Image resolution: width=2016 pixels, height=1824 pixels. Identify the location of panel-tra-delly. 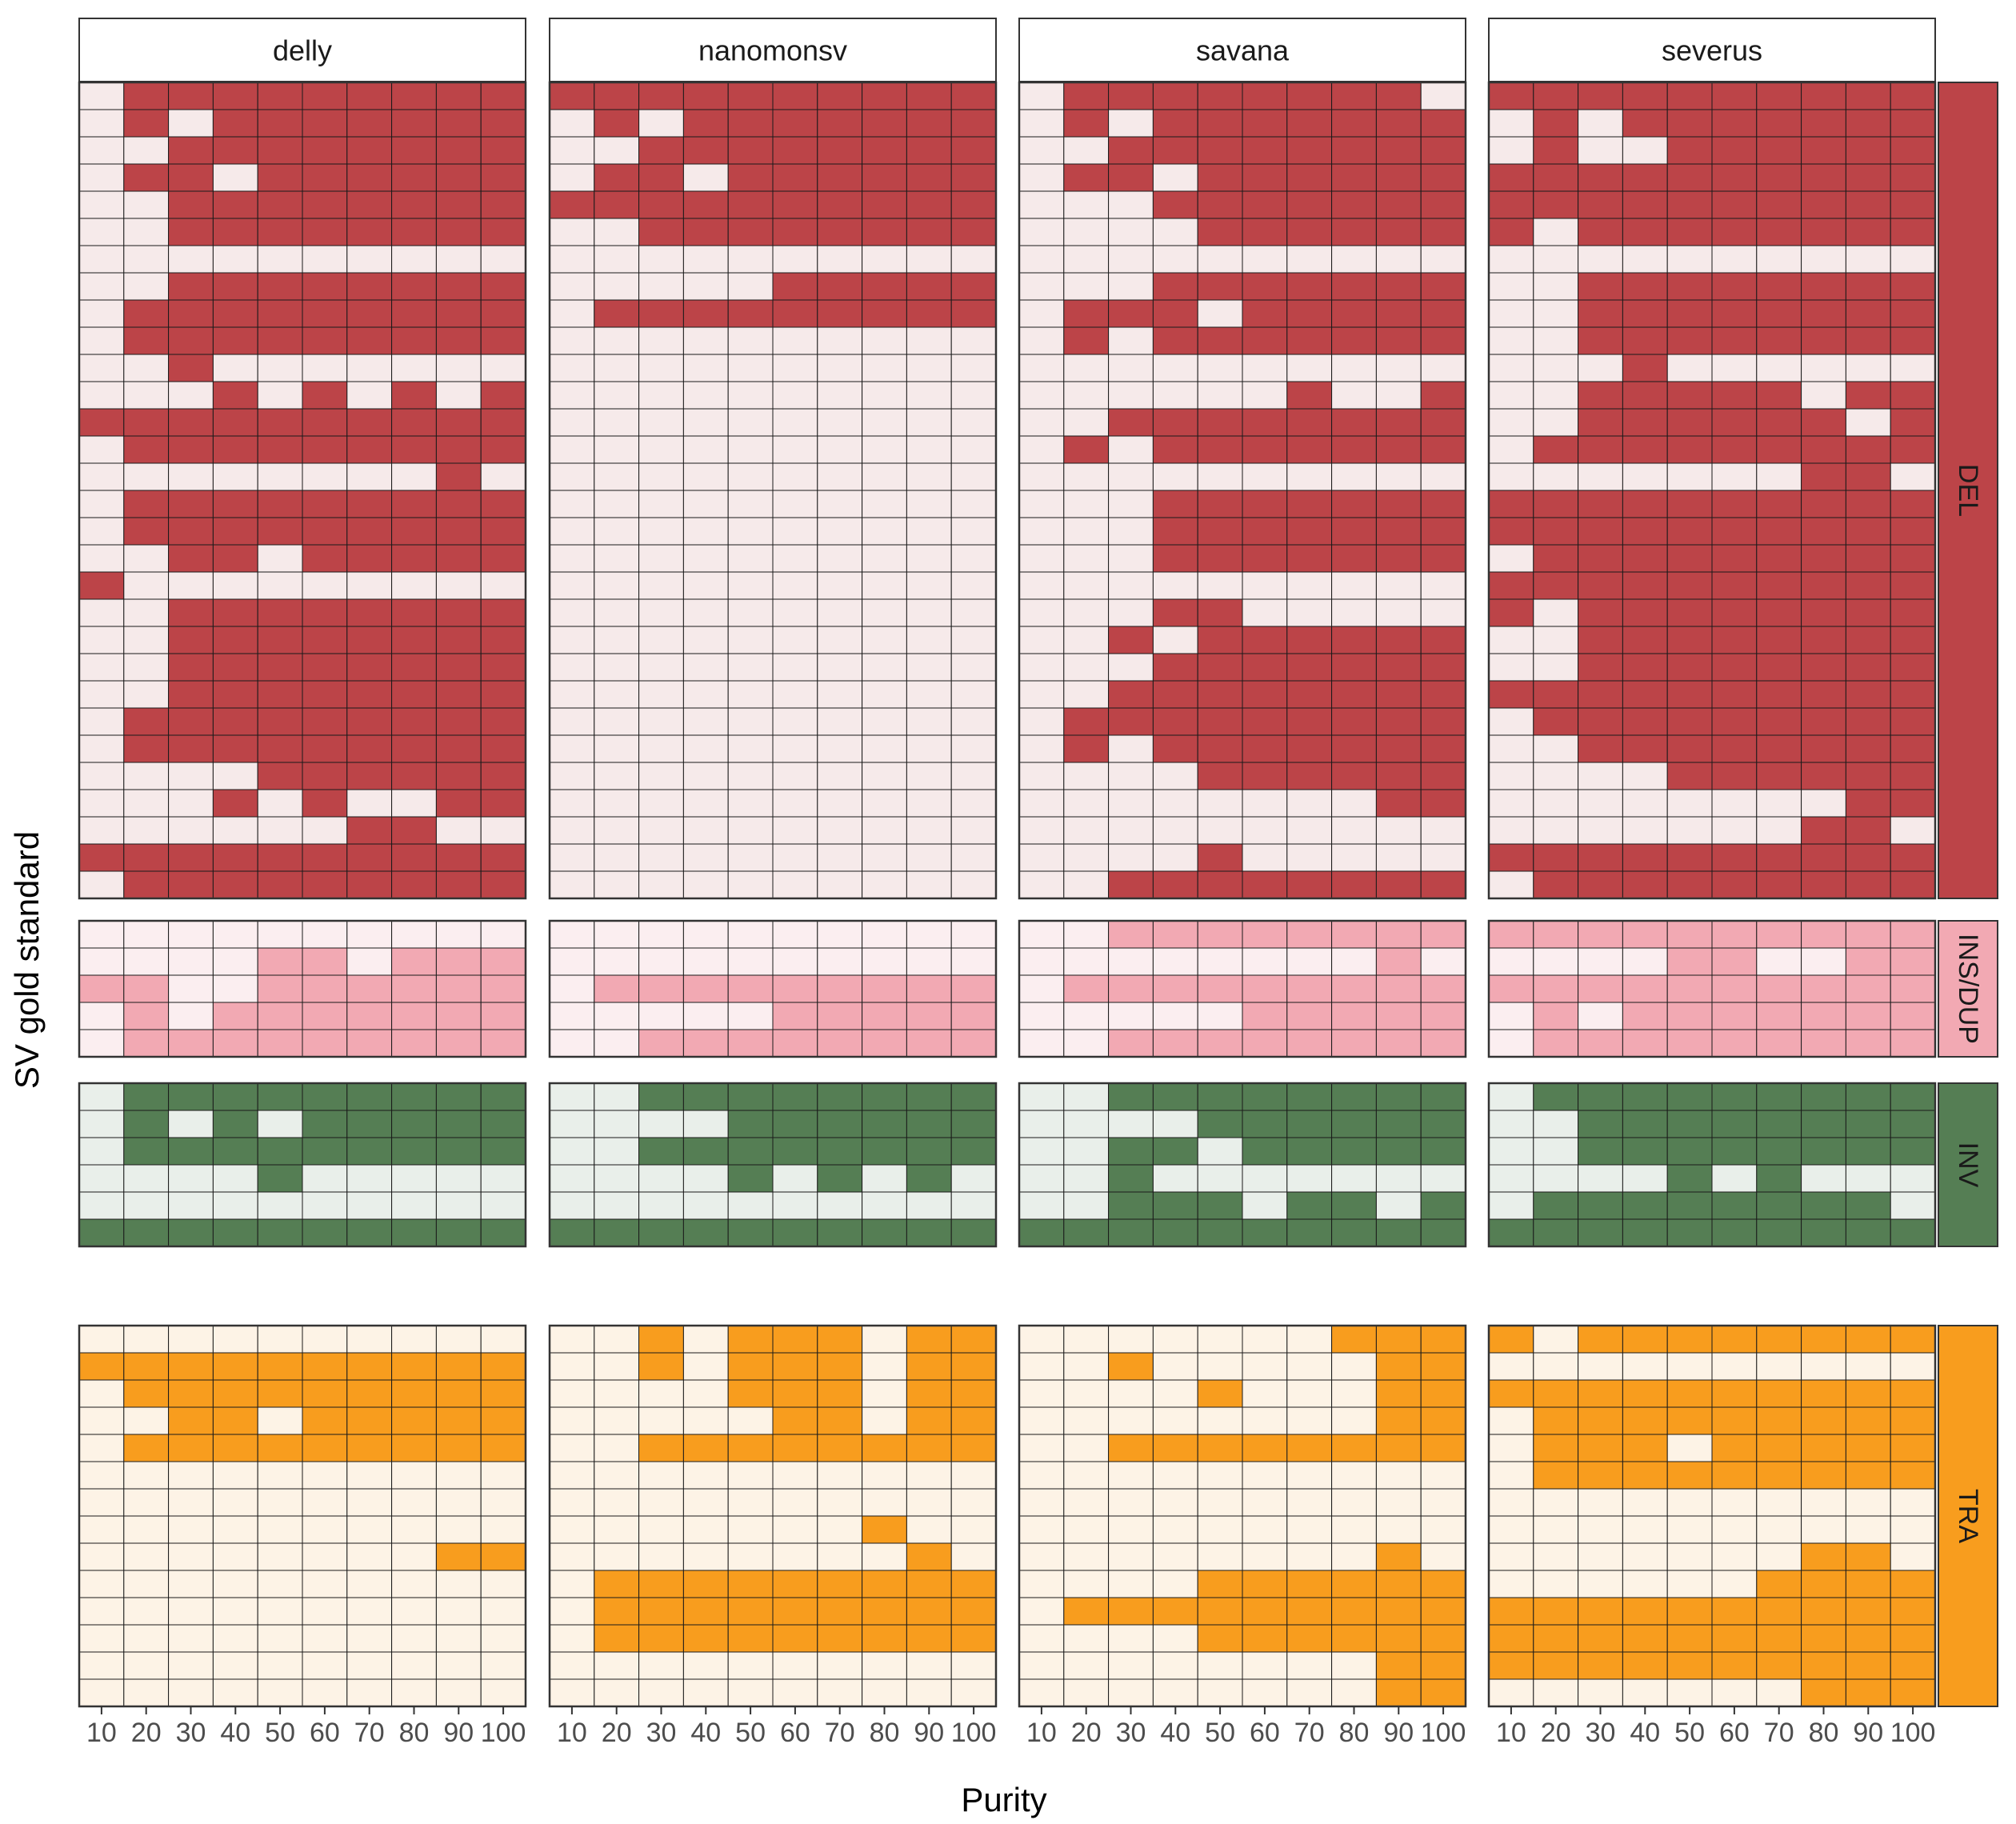
(302, 1516).